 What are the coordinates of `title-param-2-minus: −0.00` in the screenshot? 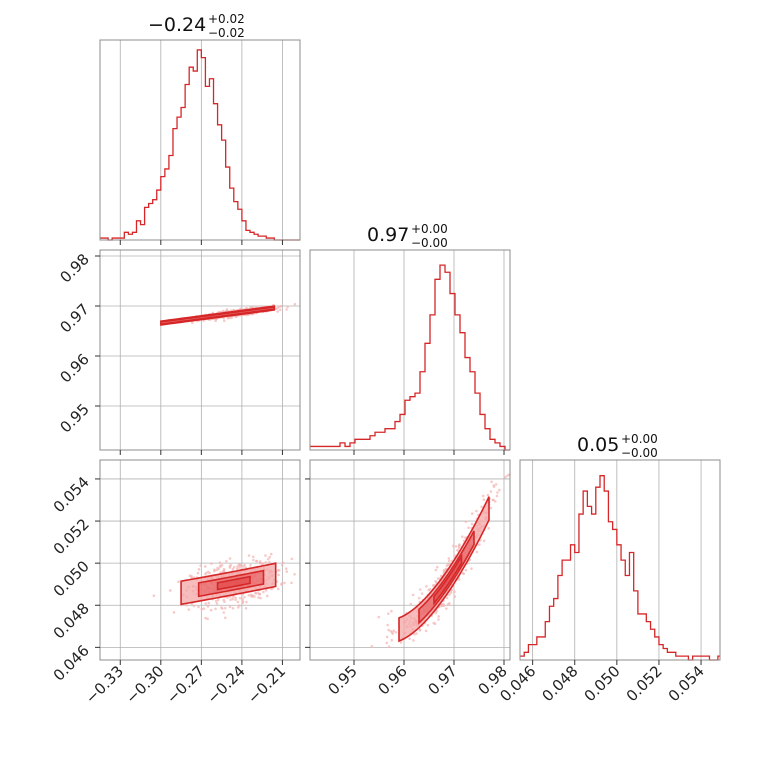 It's located at (429, 243).